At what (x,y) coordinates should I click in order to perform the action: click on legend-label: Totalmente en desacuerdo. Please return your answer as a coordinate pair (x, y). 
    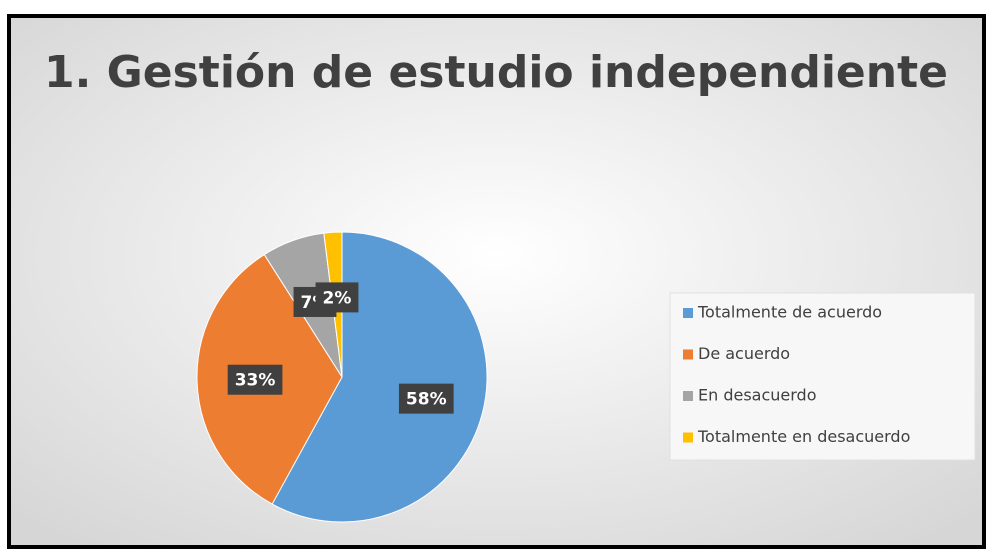
    Looking at the image, I should click on (803, 436).